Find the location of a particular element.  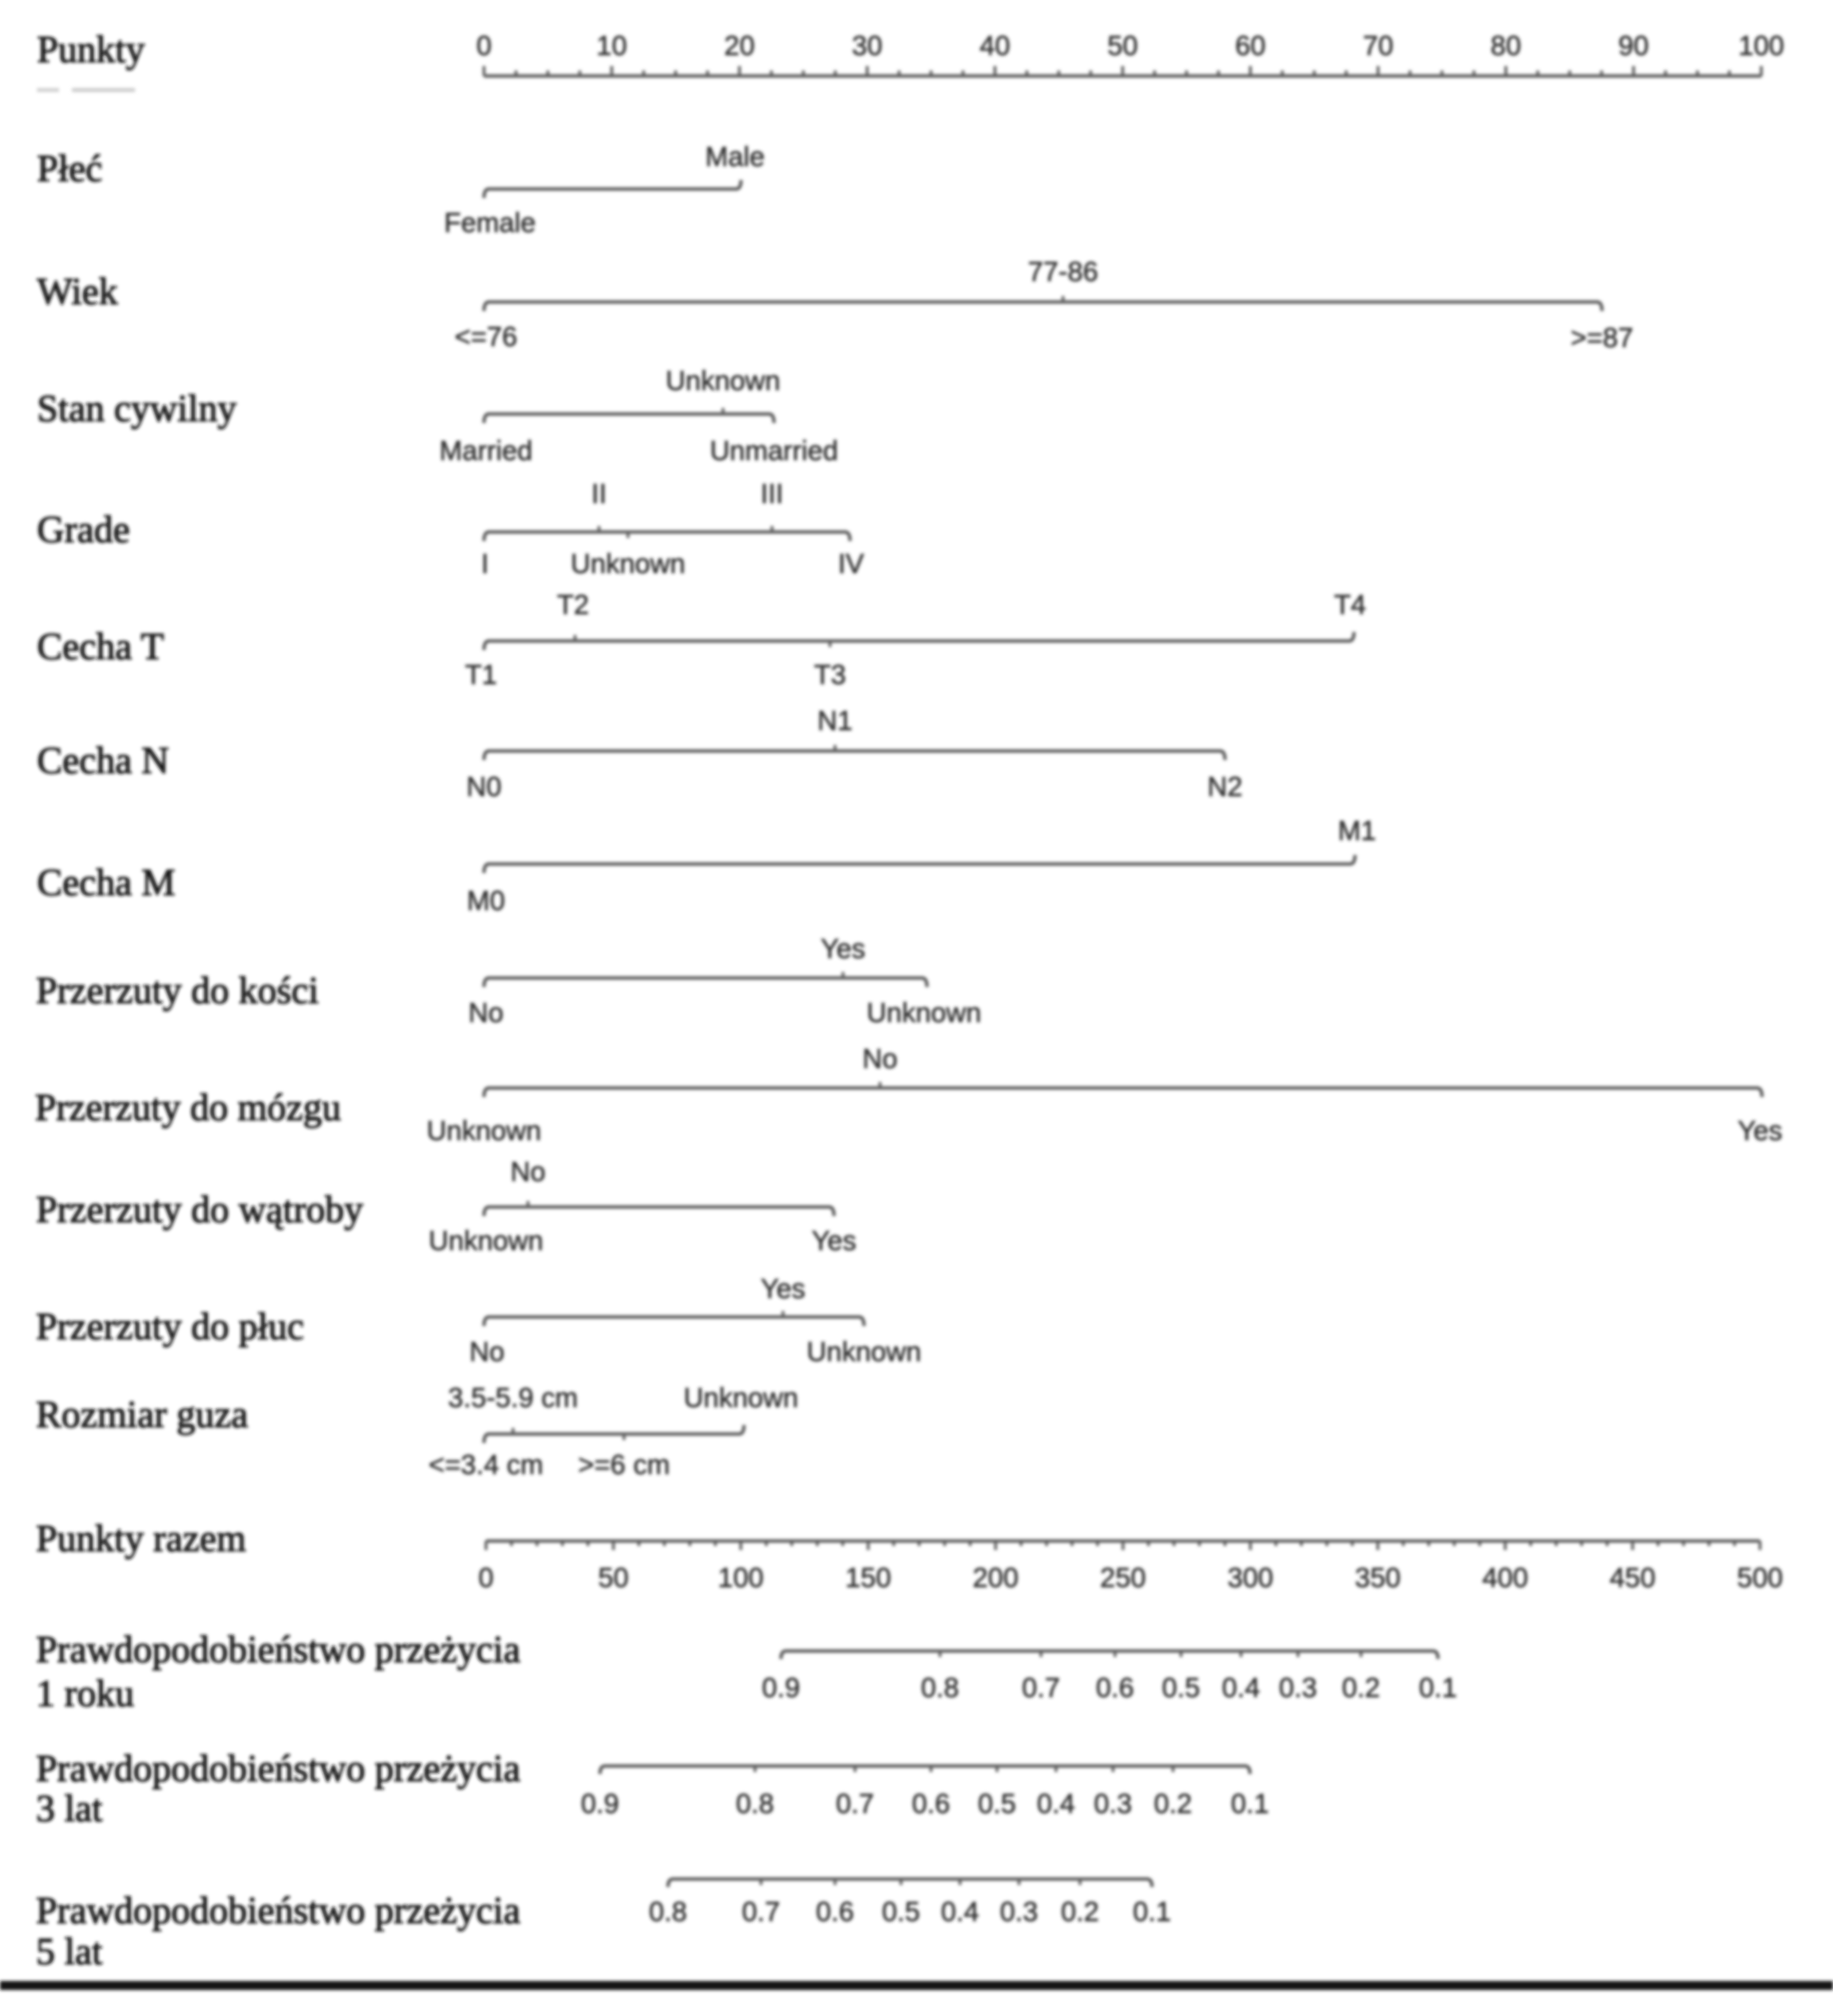

svg-text: 40 is located at coordinates (995, 45).